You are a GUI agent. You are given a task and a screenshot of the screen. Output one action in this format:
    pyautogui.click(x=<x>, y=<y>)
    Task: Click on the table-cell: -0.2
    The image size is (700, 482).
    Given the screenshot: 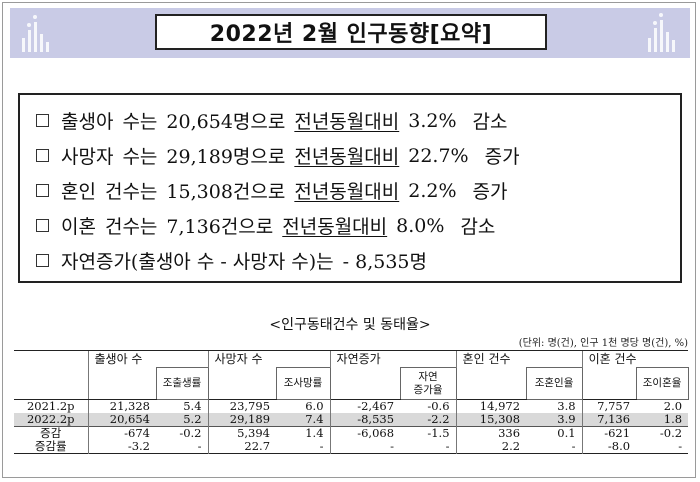 What is the action you would take?
    pyautogui.click(x=671, y=433)
    